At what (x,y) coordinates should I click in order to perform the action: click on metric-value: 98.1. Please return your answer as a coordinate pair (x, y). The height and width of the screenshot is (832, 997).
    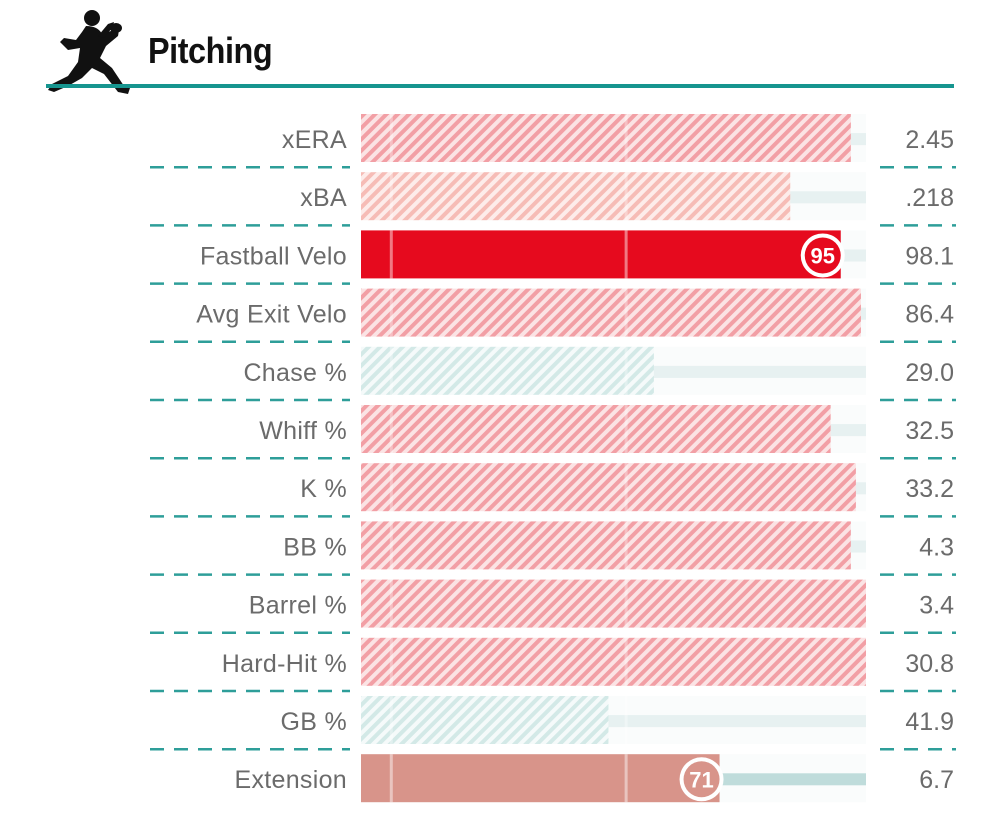
    Looking at the image, I should click on (929, 256).